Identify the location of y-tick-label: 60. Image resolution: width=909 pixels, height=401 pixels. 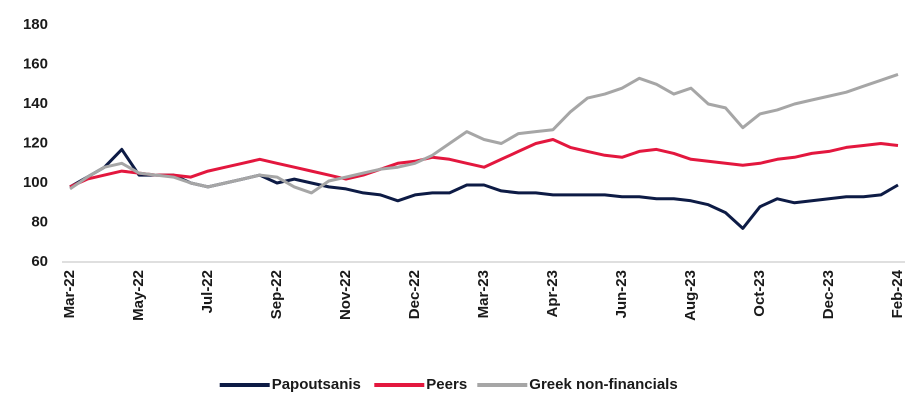
(39, 261).